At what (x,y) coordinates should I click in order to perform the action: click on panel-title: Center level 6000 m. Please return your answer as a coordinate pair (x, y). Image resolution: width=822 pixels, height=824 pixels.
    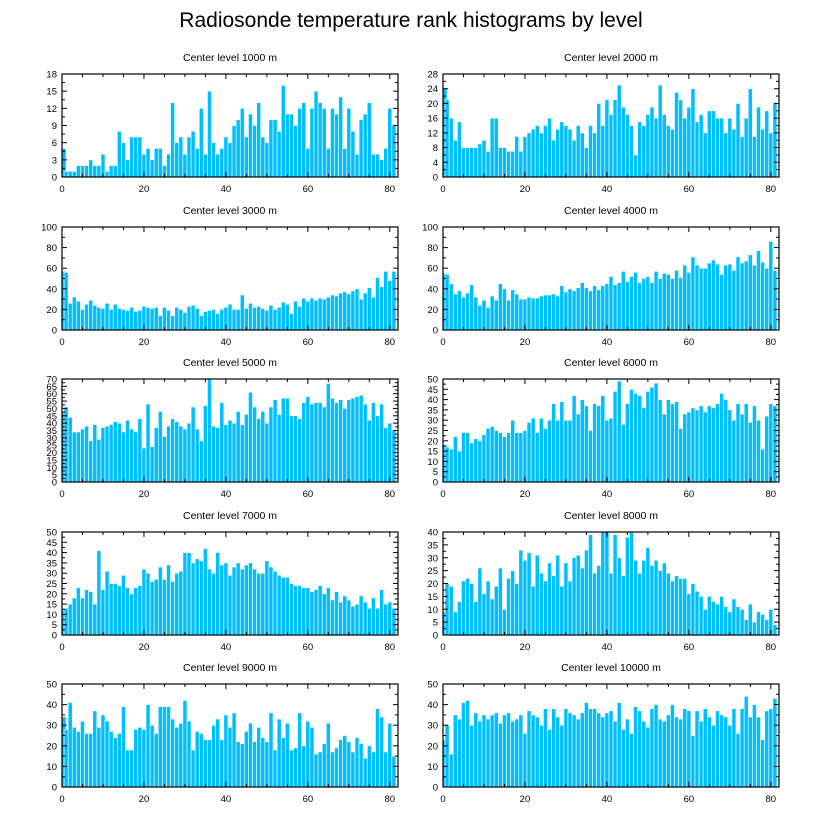
    Looking at the image, I should click on (611, 363).